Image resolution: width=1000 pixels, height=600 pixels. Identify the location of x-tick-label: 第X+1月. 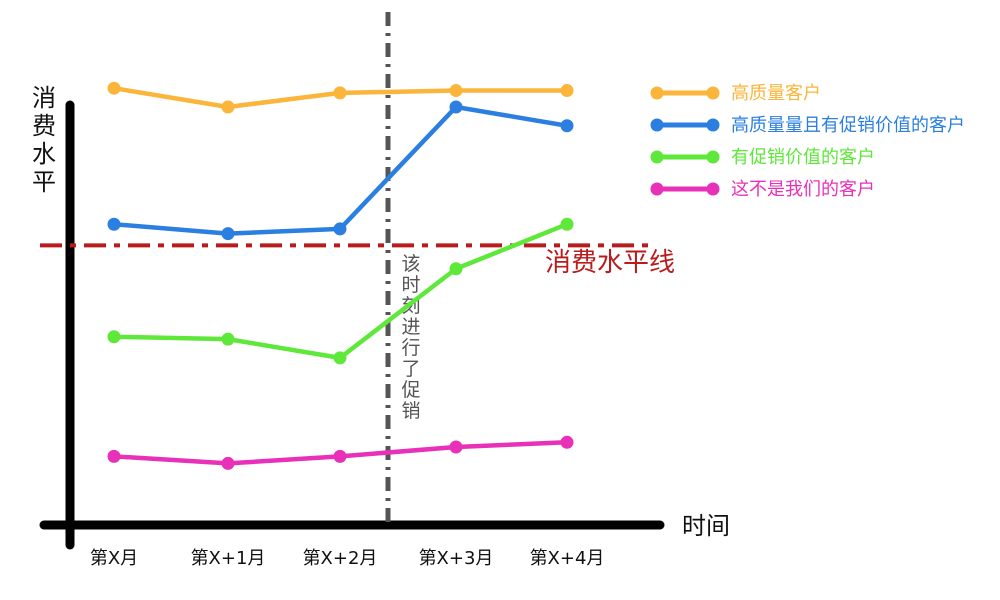
(228, 558).